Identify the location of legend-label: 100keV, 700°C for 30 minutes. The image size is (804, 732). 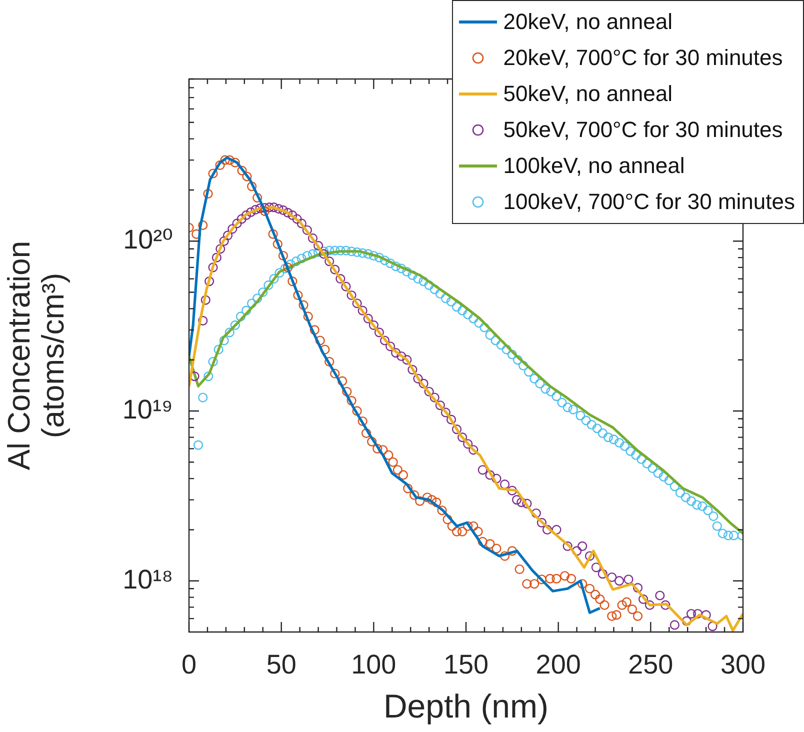
(649, 202).